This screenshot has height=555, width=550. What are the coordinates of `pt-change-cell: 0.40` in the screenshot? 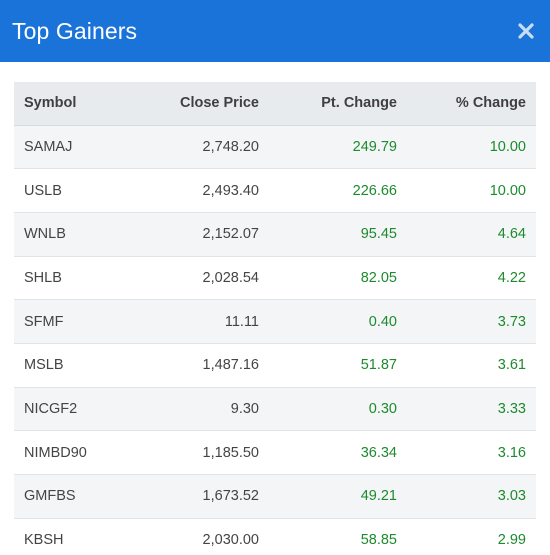 It's located at (338, 321).